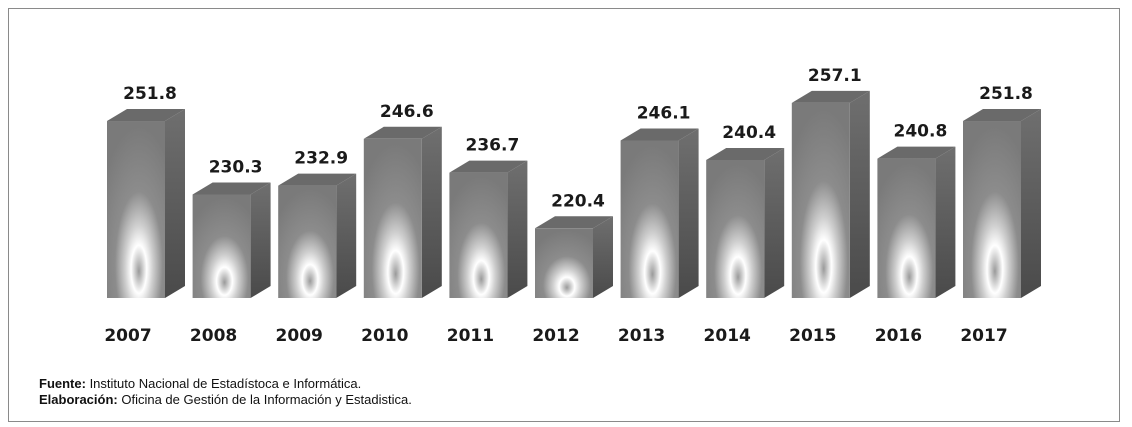 This screenshot has height=427, width=1132. What do you see at coordinates (659, 134) in the screenshot?
I see `bar-top-2013` at bounding box center [659, 134].